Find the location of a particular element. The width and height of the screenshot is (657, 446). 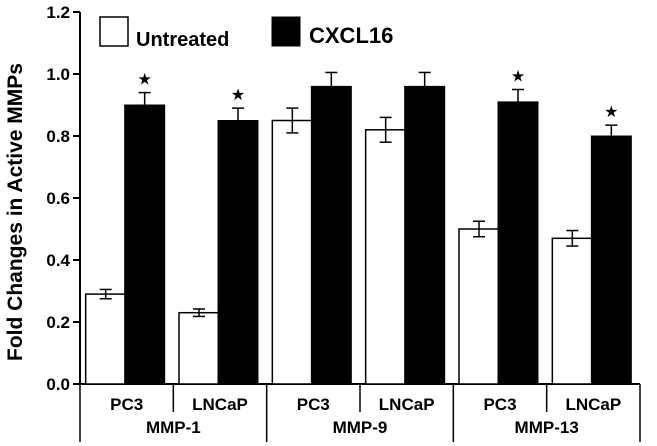

x-group-label: MMP-1 is located at coordinates (173, 427).